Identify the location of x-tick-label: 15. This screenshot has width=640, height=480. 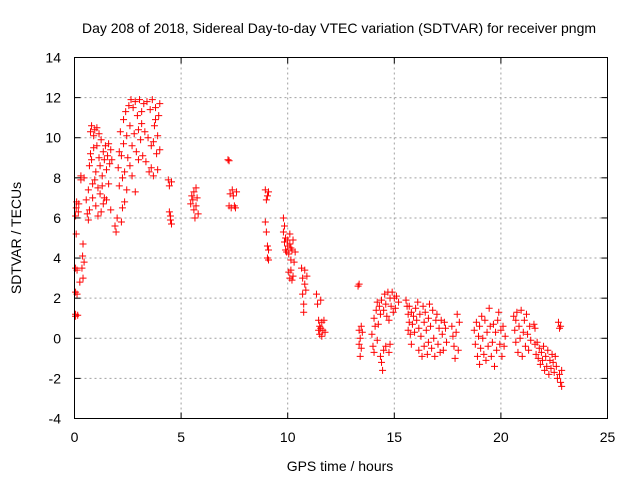
(395, 437).